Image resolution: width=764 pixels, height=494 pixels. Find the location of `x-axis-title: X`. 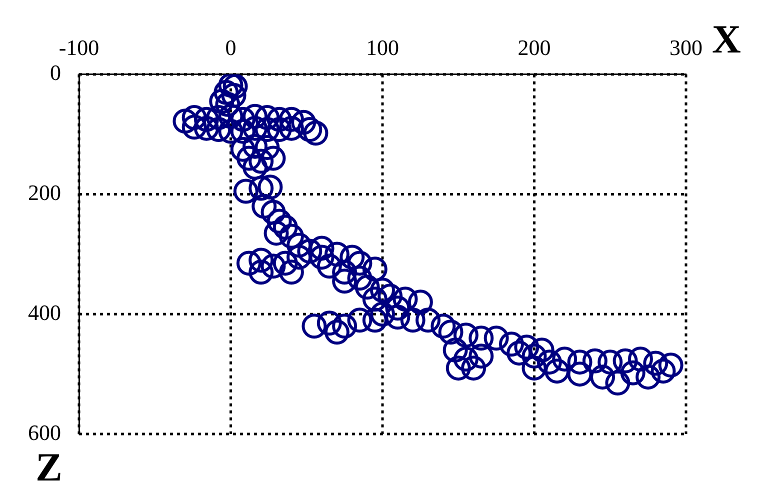

x-axis-title: X is located at coordinates (726, 39).